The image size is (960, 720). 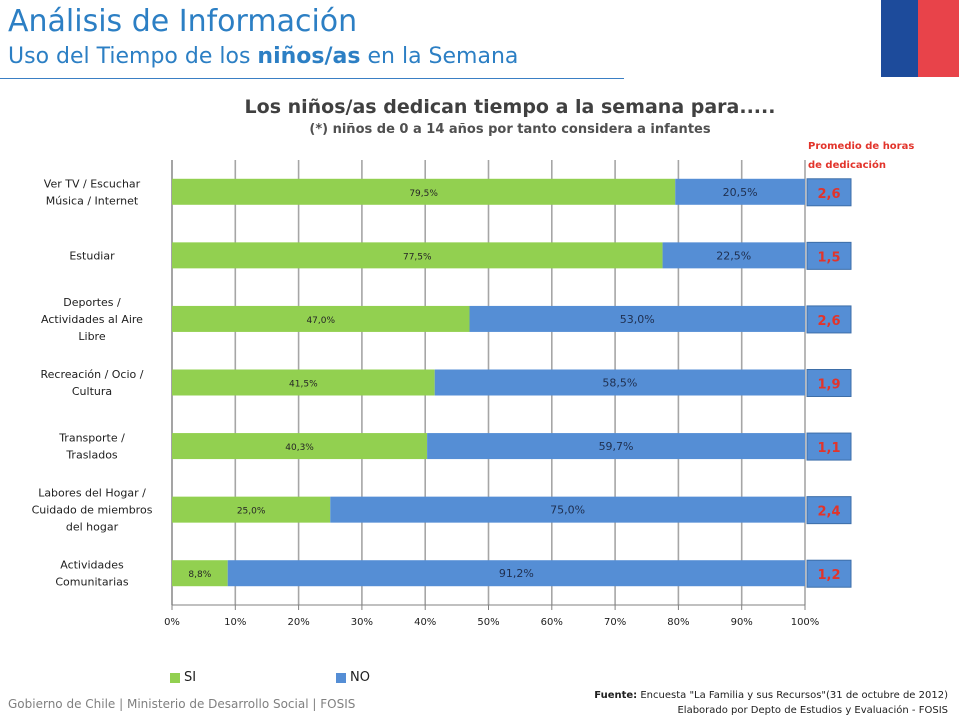 What do you see at coordinates (320, 321) in the screenshot?
I see `data-label-si: 47,0%` at bounding box center [320, 321].